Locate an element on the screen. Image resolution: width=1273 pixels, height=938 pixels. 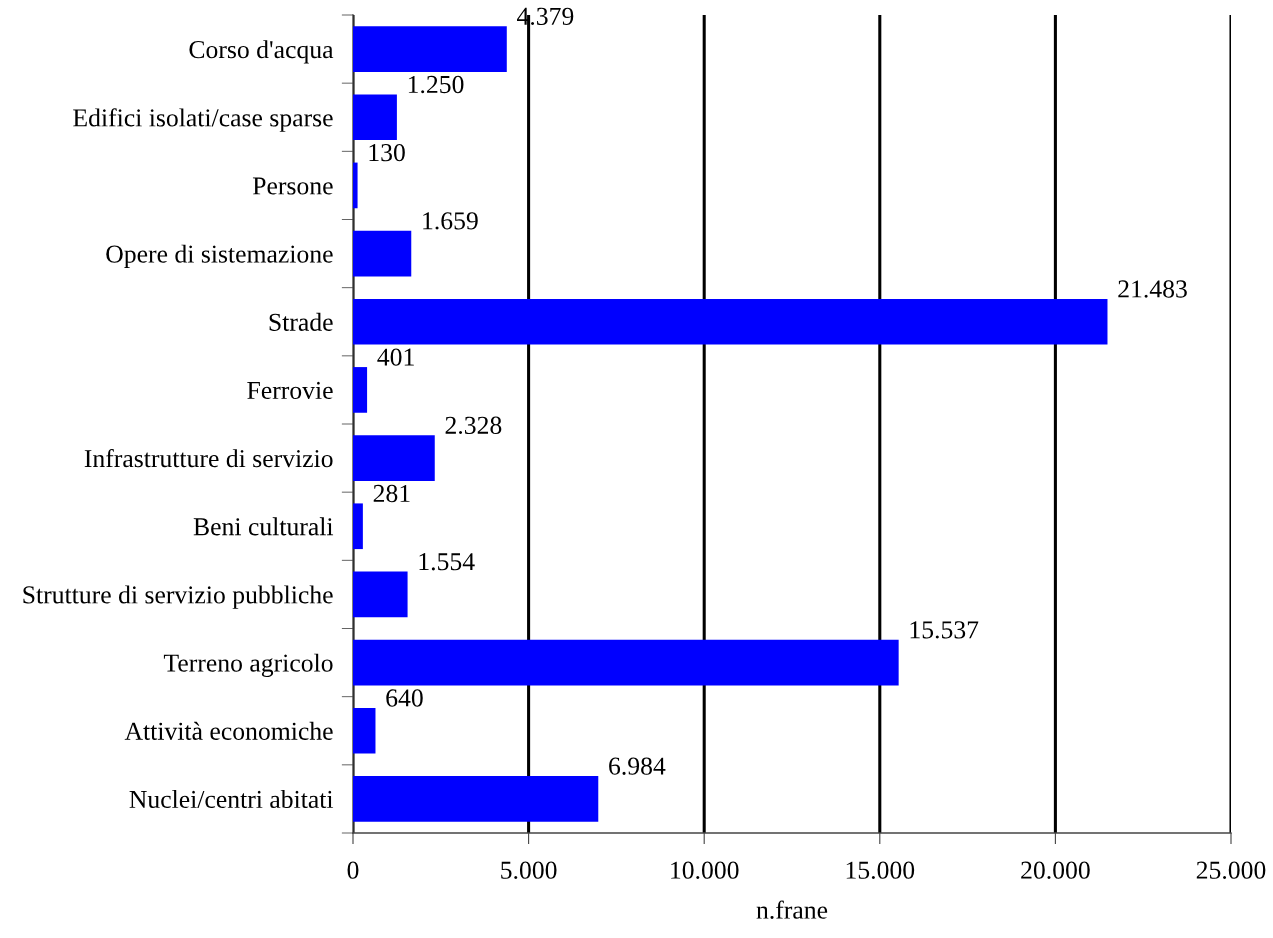
data-label: 1.659 is located at coordinates (450, 221).